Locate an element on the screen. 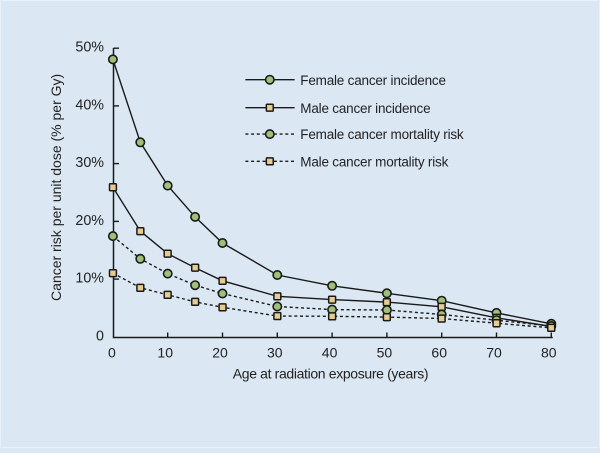  svg-text: Female cancer incidence is located at coordinates (372, 80).